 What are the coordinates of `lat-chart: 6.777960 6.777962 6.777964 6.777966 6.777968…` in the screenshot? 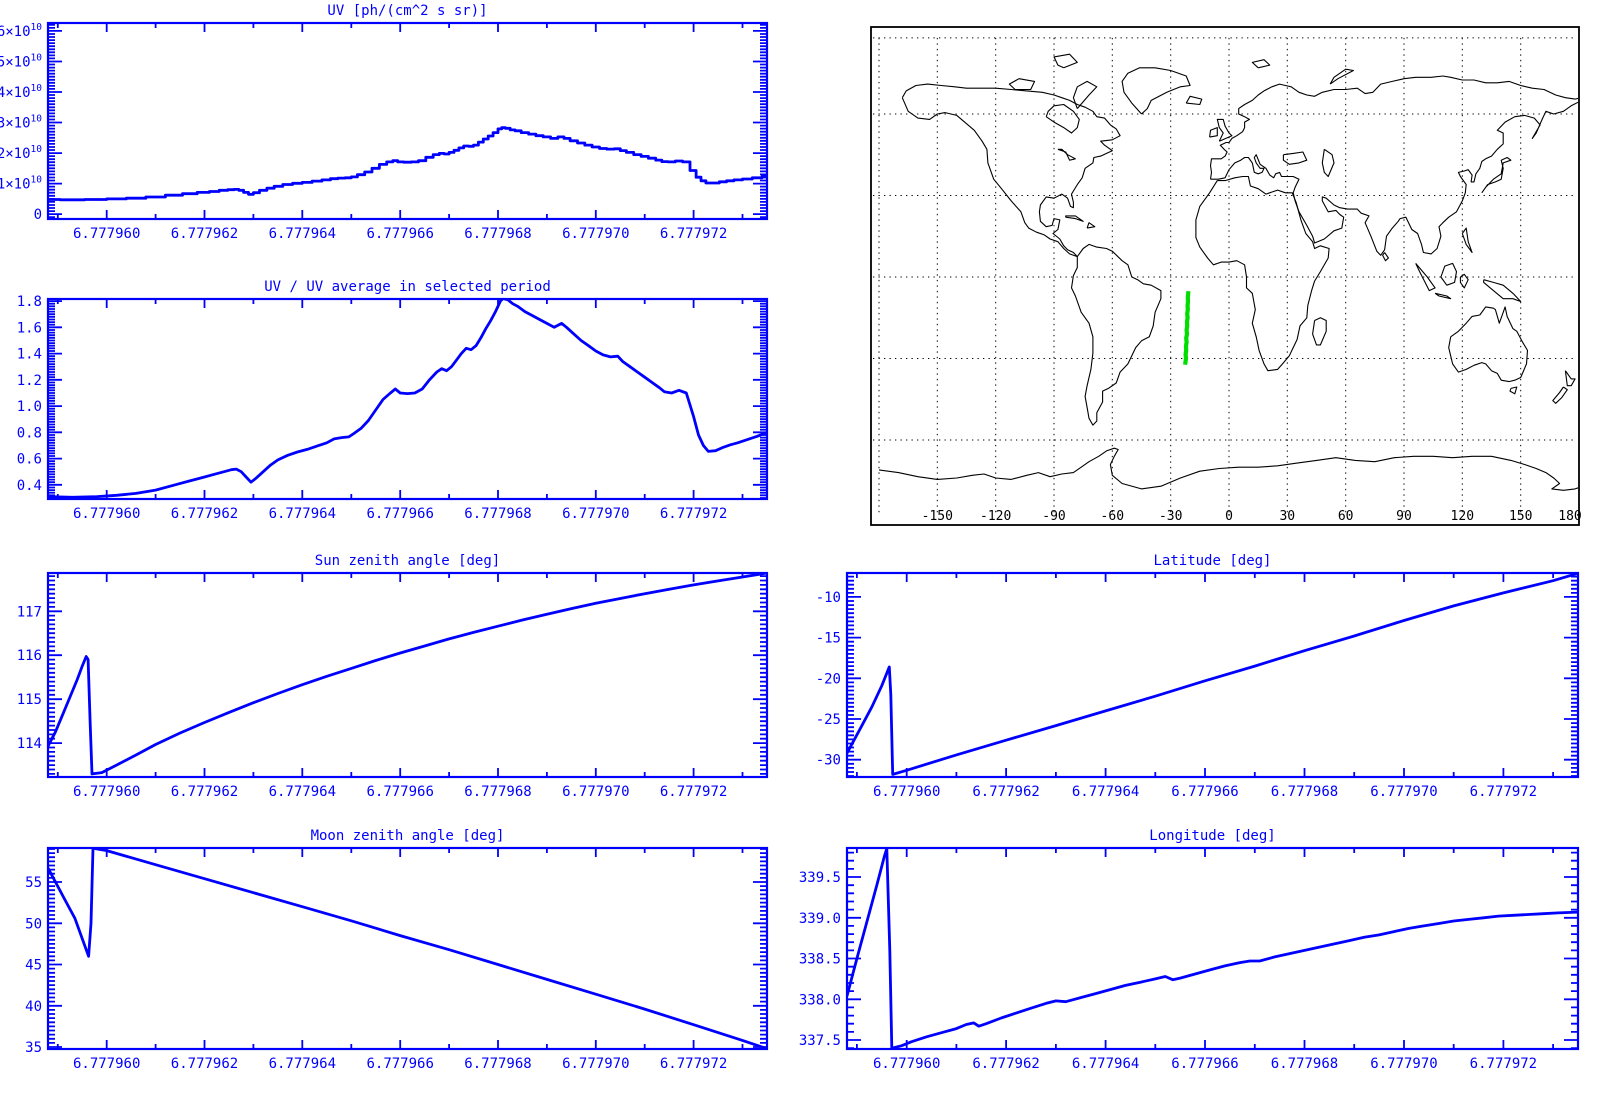 It's located at (1198, 685).